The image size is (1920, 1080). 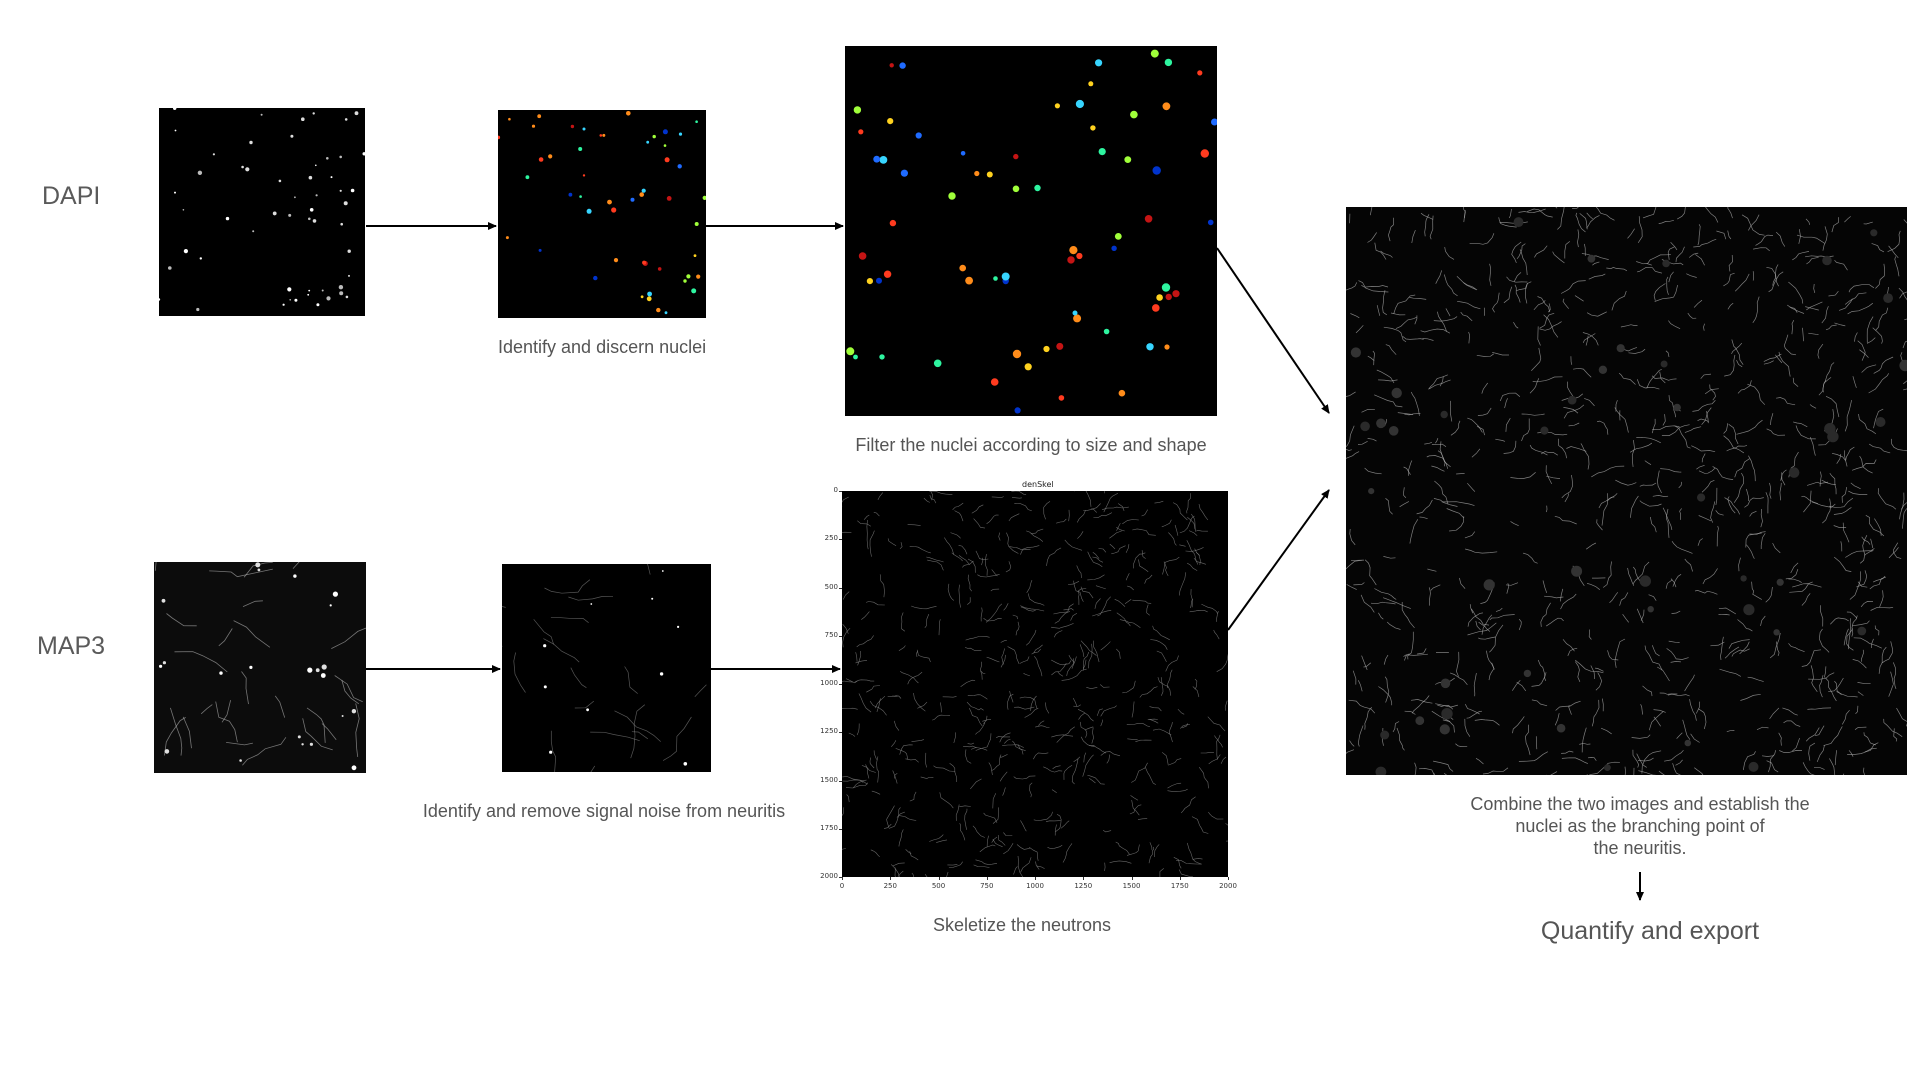 I want to click on caption-combine-line-2: nuclei as the branching point of, so click(x=1640, y=826).